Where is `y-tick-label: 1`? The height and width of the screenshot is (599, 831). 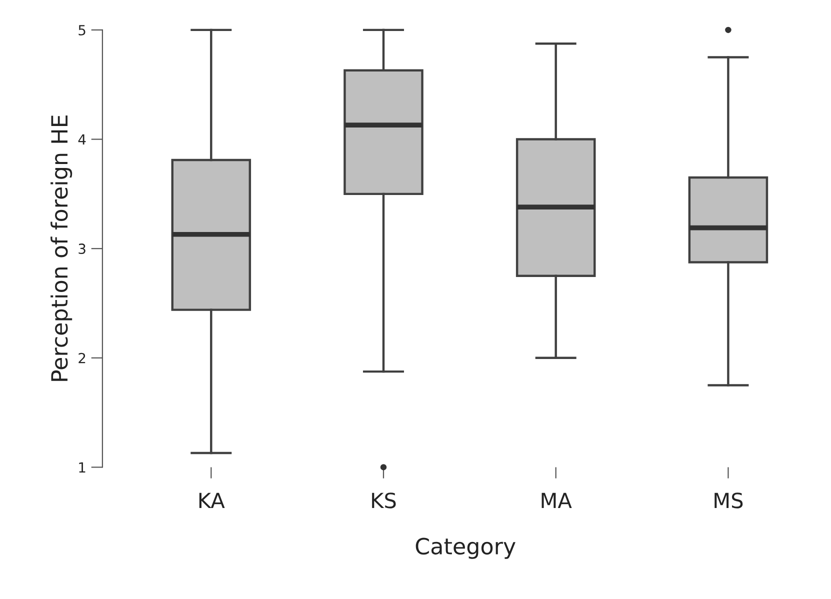 y-tick-label: 1 is located at coordinates (82, 467).